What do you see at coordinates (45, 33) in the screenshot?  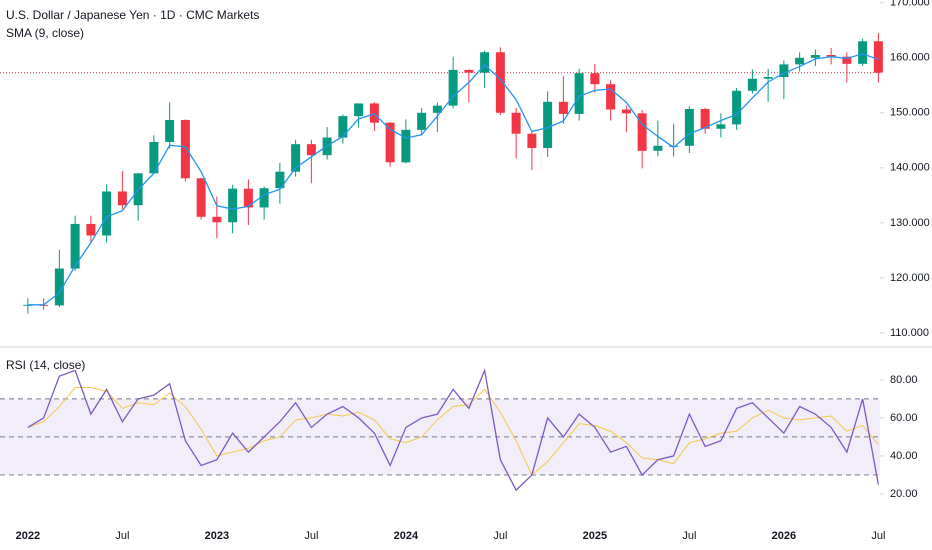 I see `sma-legend: SMA (9, close)` at bounding box center [45, 33].